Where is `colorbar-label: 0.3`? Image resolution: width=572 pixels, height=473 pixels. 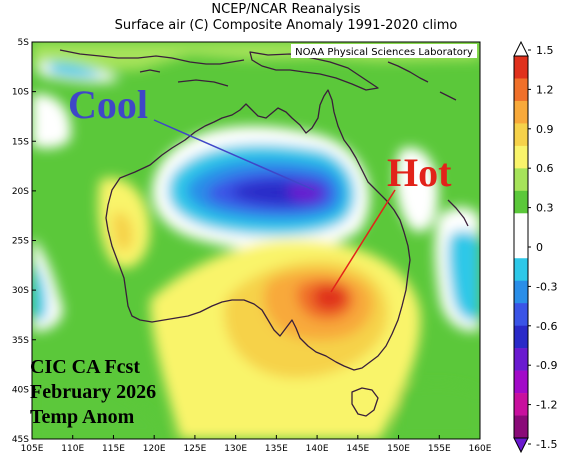 colorbar-label: 0.3 is located at coordinates (545, 208).